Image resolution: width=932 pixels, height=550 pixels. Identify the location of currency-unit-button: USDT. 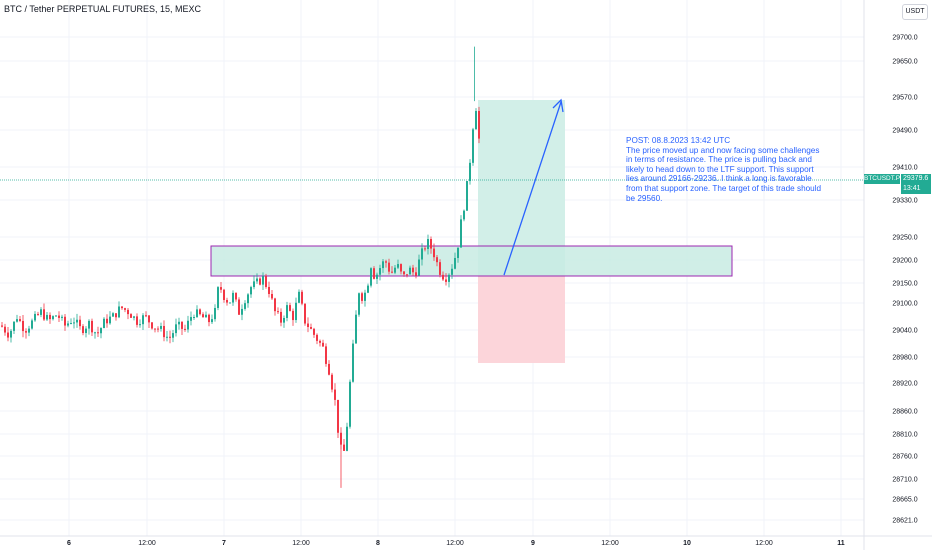
(915, 12).